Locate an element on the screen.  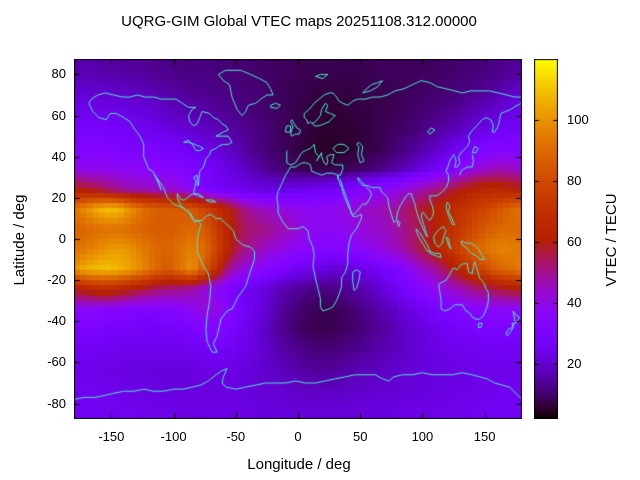
colorbar-tick-label: 100 is located at coordinates (578, 120).